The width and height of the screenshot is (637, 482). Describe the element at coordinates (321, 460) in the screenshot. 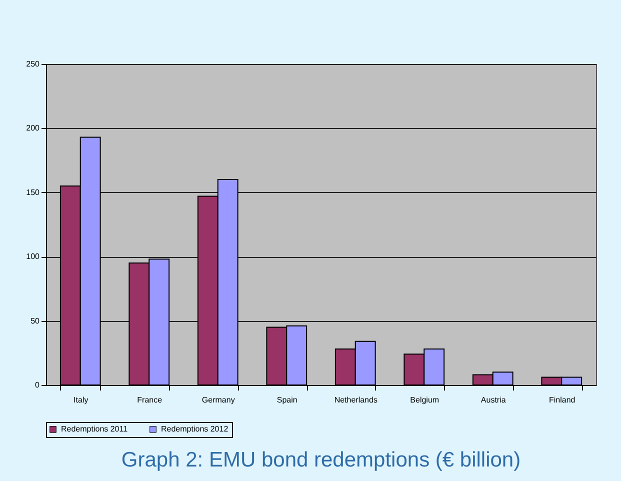

I see `text: Graph 2: EMU bond redemptions (€ billion)` at that location.